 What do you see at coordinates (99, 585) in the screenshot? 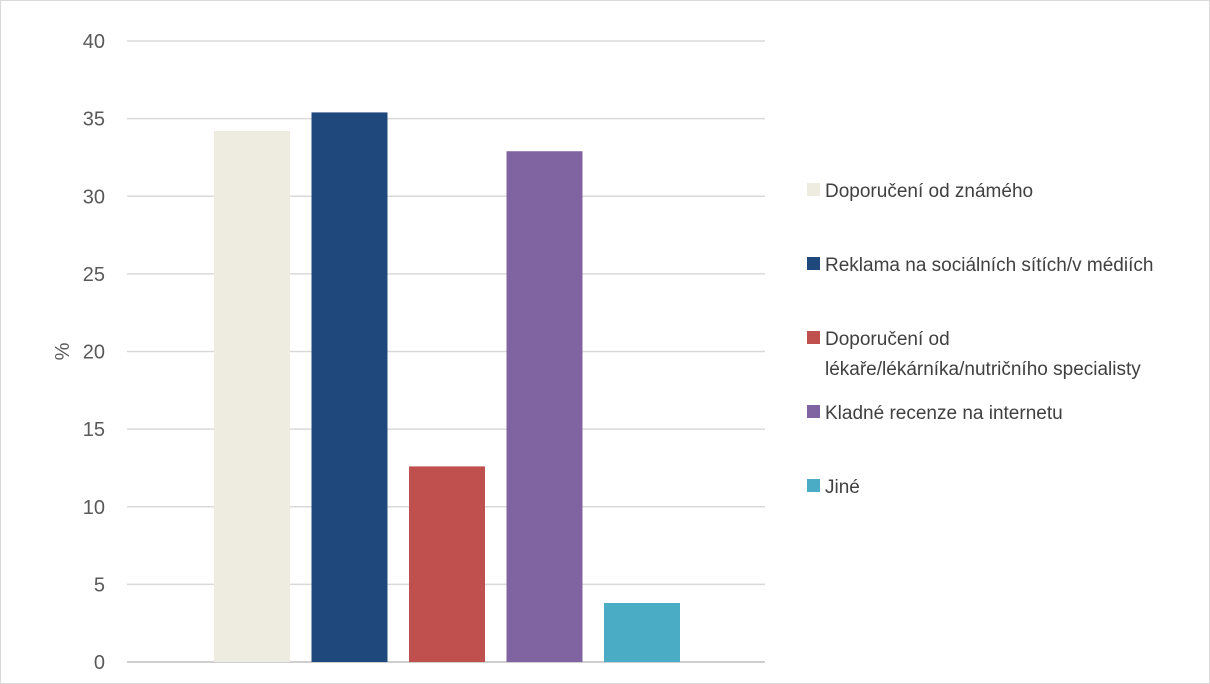
I see `y-tick-label: 5` at bounding box center [99, 585].